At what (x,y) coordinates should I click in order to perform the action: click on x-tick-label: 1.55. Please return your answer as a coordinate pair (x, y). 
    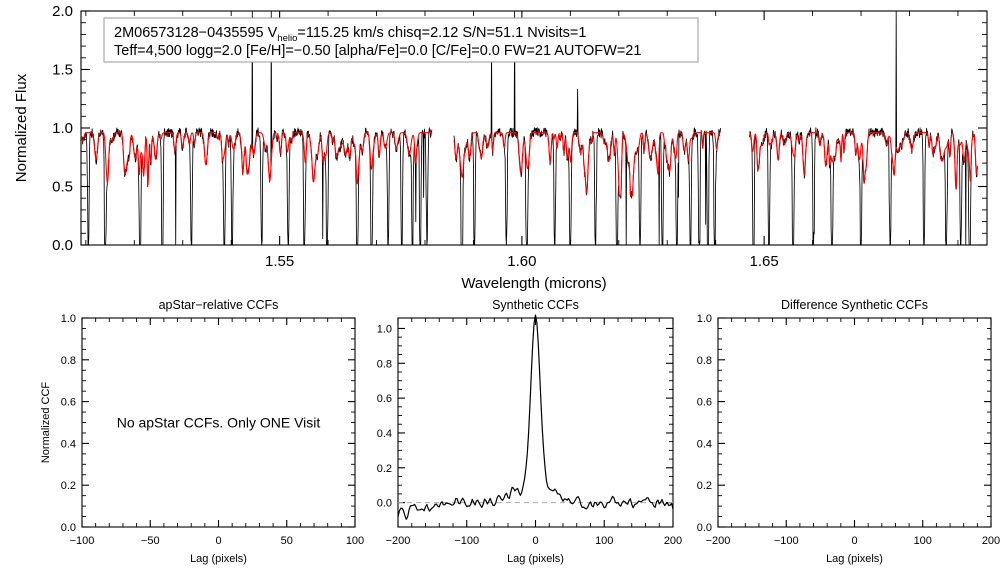
    Looking at the image, I should click on (279, 261).